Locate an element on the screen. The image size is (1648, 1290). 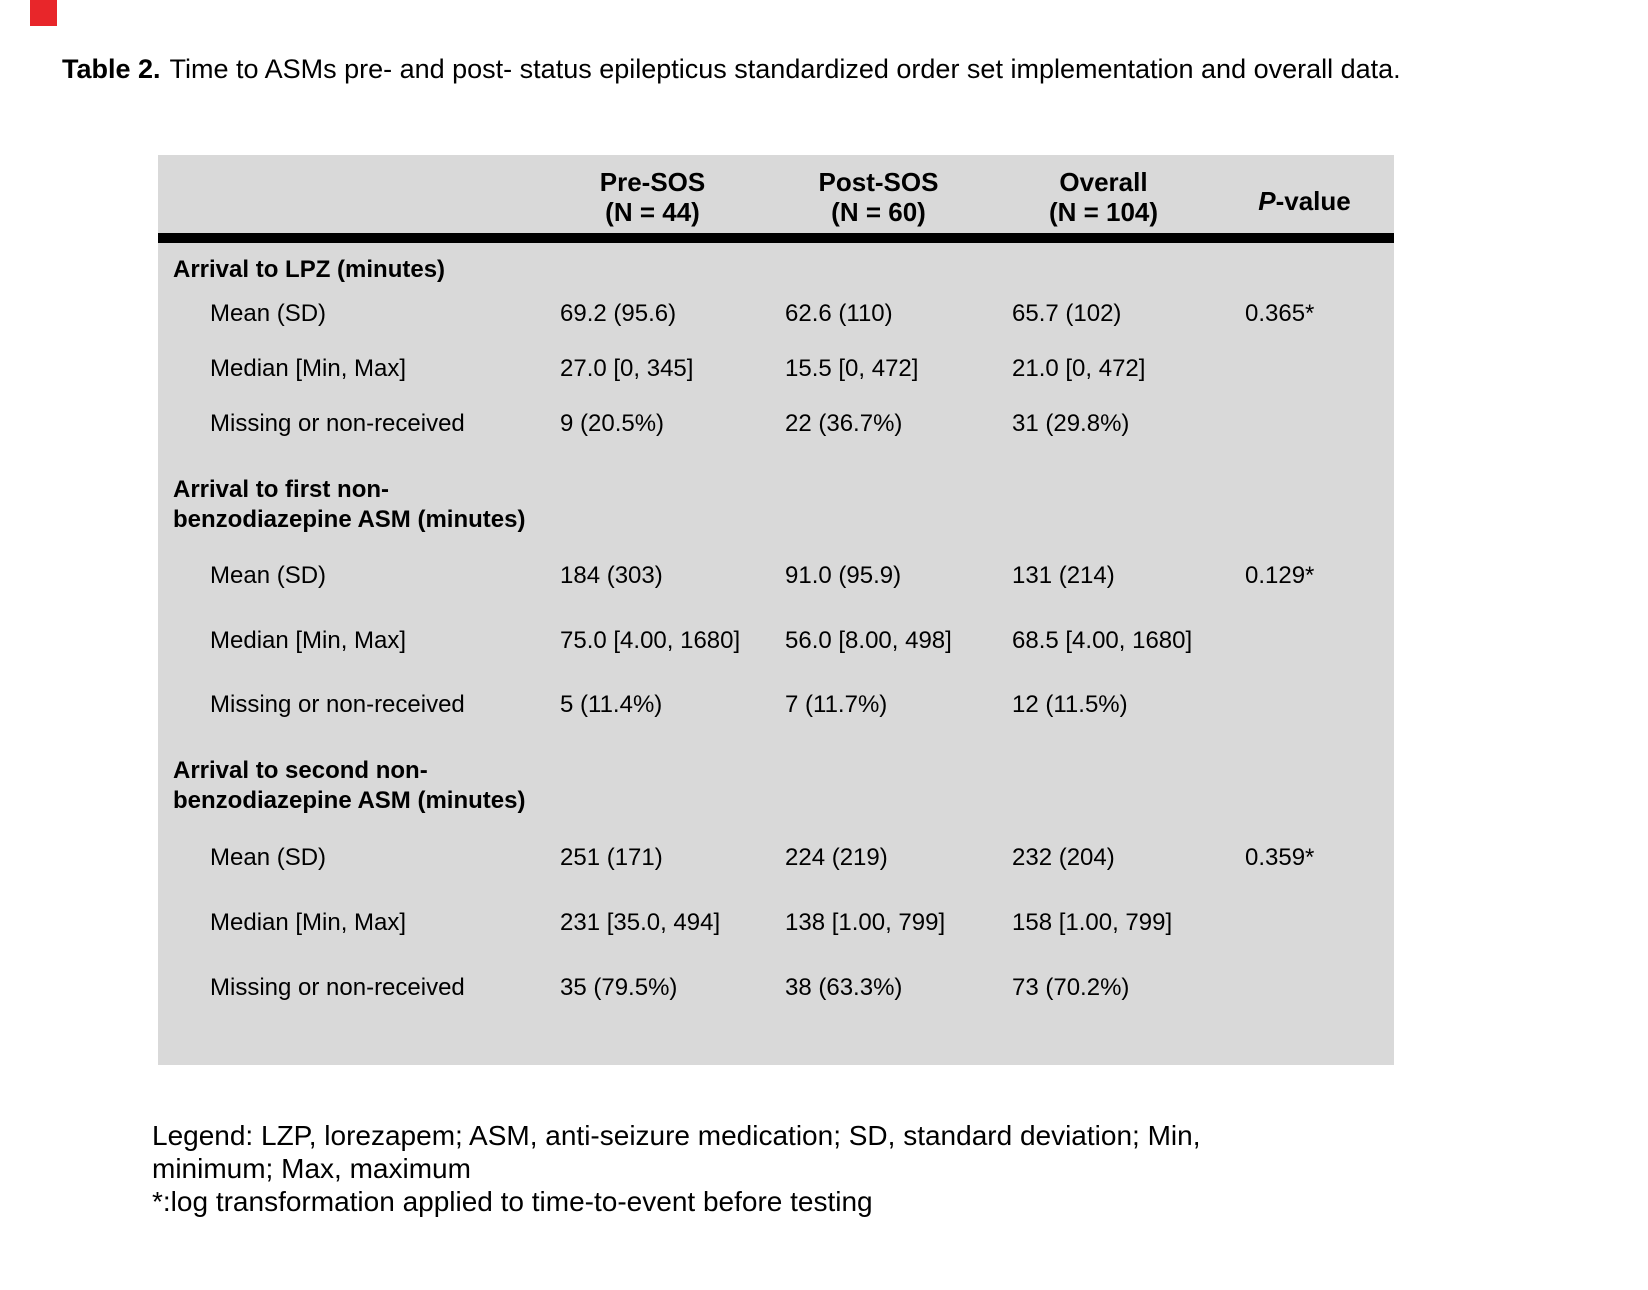
cell-pre-sos: 231 [35.0, 494] is located at coordinates (640, 922).